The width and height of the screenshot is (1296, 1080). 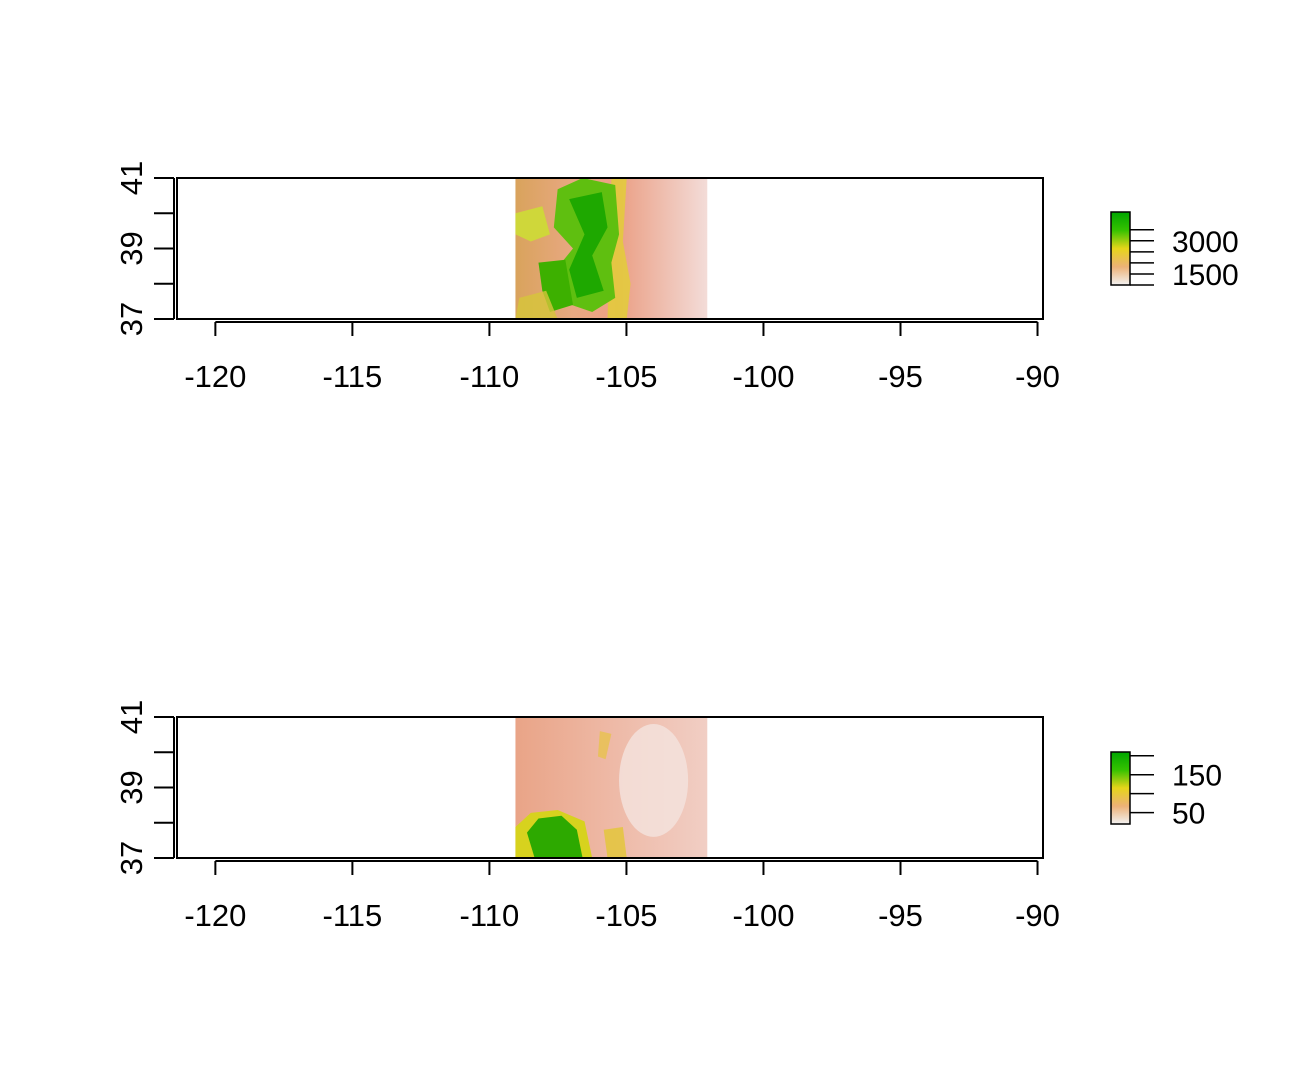 I want to click on legend-tick-label: 50, so click(x=1188, y=814).